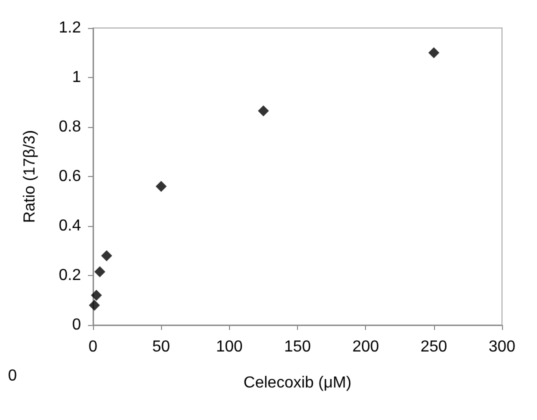 This screenshot has height=420, width=537. What do you see at coordinates (30, 176) in the screenshot?
I see `y-axis-title: Ratio (17β/3)` at bounding box center [30, 176].